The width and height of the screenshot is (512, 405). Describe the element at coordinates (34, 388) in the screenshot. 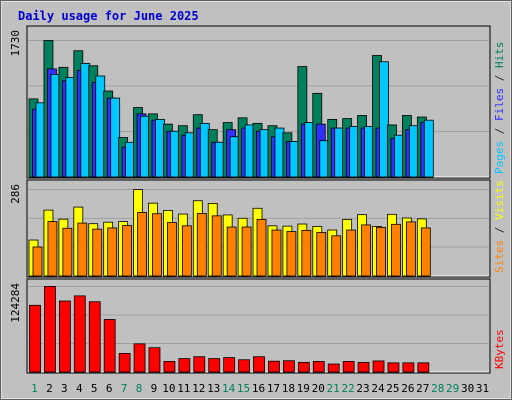

I see `day-label-1: 1` at that location.